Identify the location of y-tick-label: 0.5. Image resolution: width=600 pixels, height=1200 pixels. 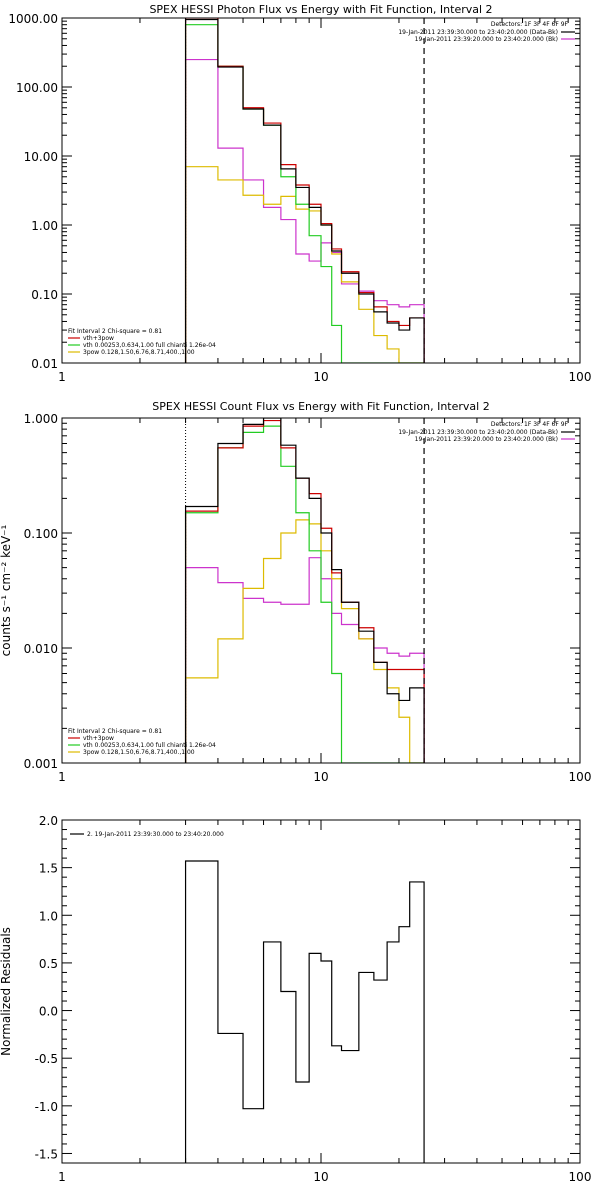
(48, 964).